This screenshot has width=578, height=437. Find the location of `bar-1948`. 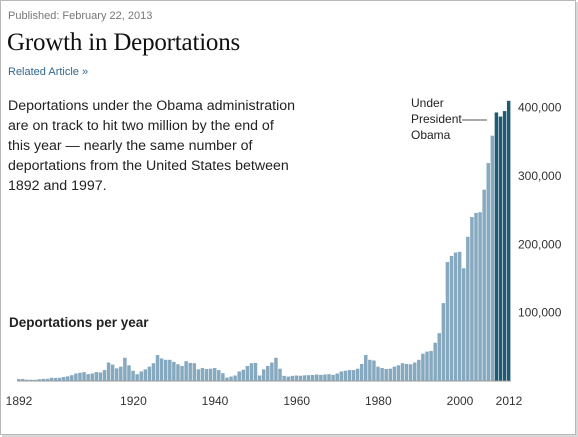

bar-1948 is located at coordinates (247, 373).